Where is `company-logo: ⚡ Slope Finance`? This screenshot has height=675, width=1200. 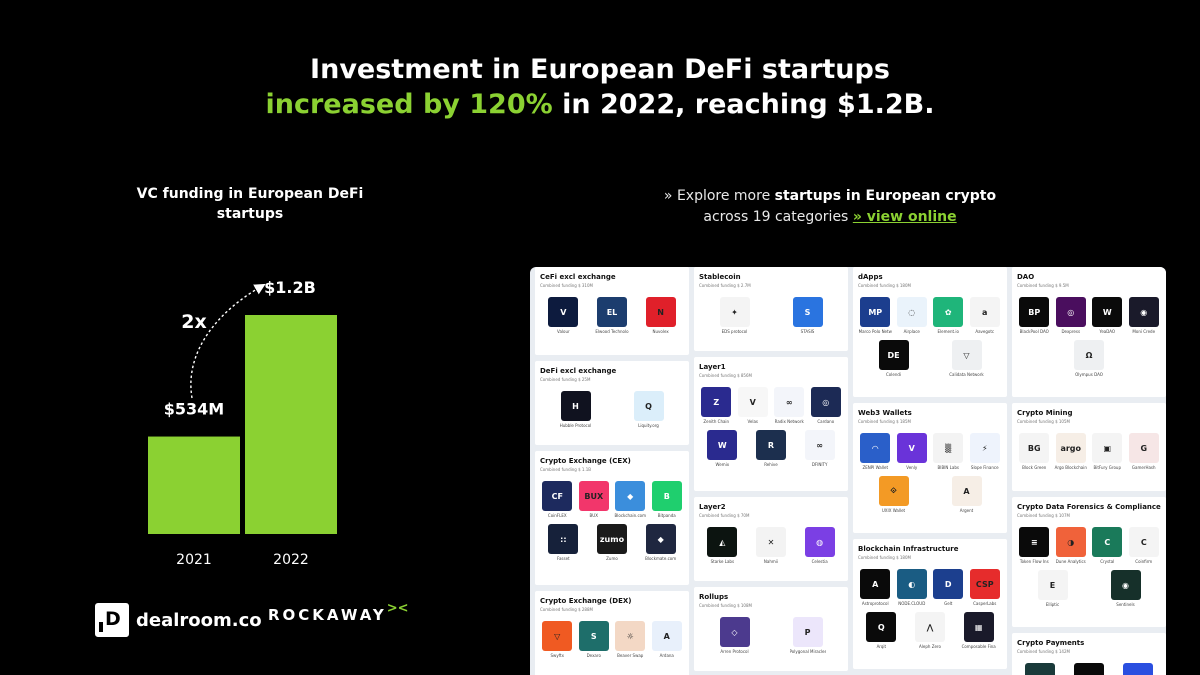
company-logo: ⚡ Slope Finance is located at coordinates (985, 451).